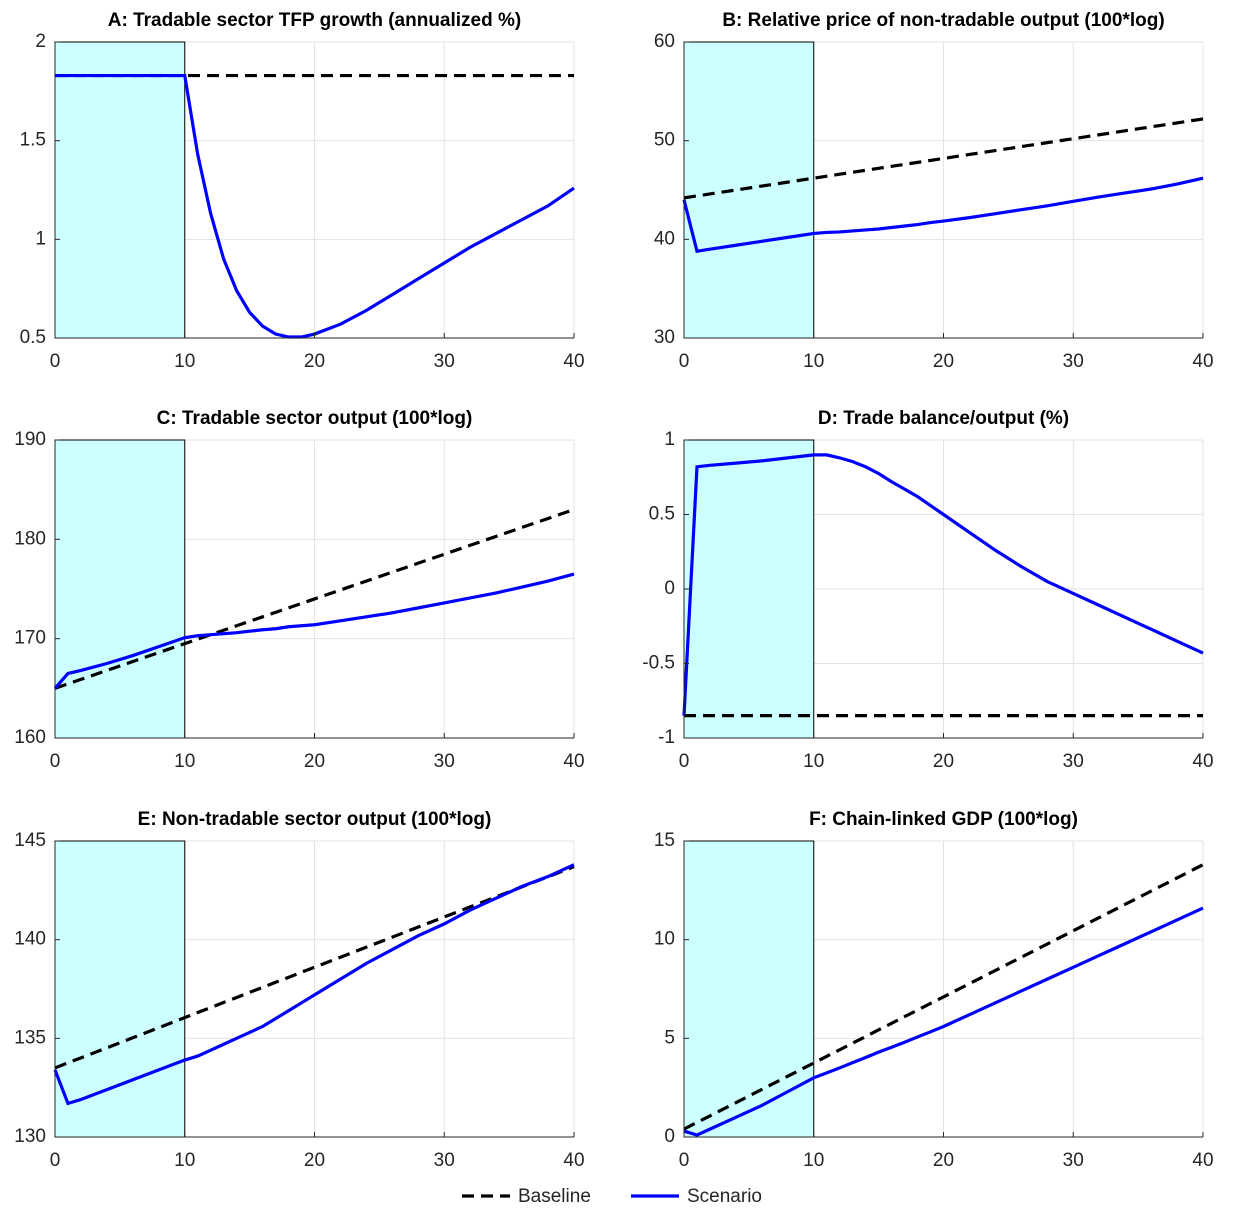 Image resolution: width=1238 pixels, height=1214 pixels. What do you see at coordinates (664, 41) in the screenshot?
I see `y-tick-label: 60` at bounding box center [664, 41].